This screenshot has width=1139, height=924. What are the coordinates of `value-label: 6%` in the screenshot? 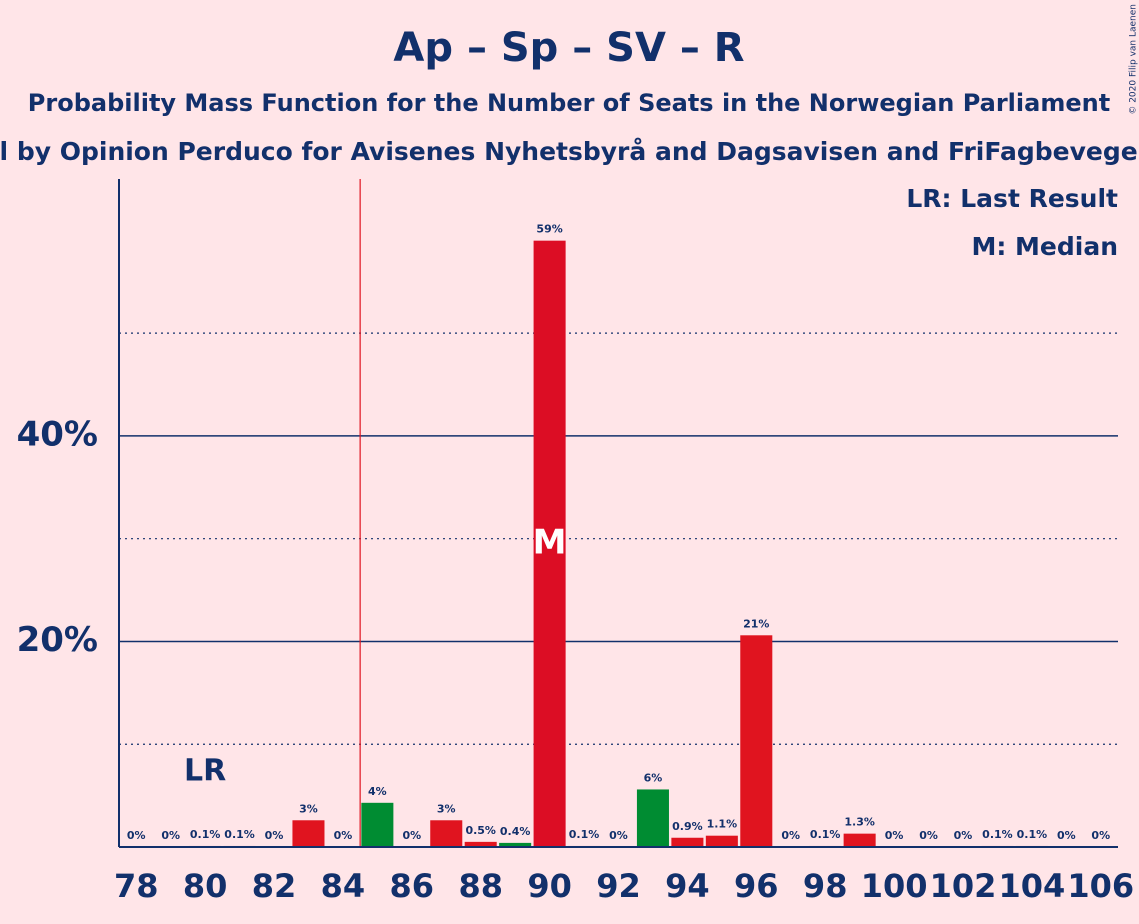 It's located at (653, 777).